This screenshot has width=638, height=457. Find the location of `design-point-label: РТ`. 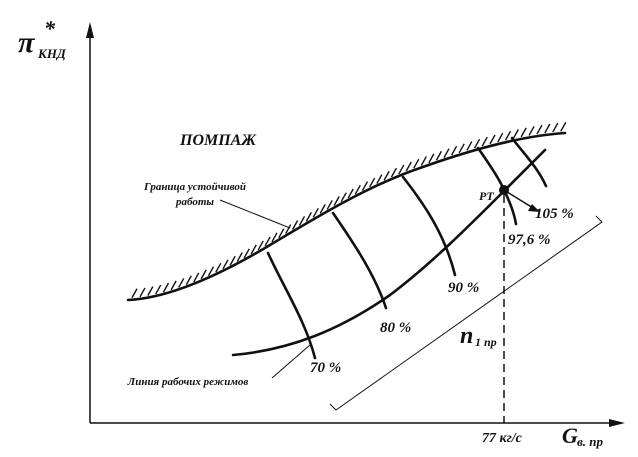

design-point-label: РТ is located at coordinates (486, 196).